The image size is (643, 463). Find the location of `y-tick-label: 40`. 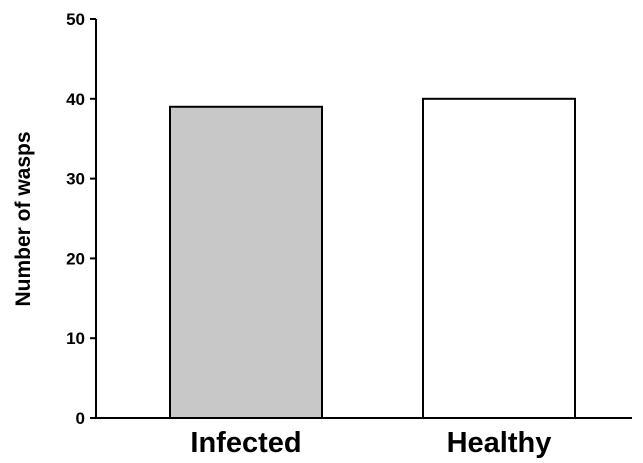

y-tick-label: 40 is located at coordinates (75, 99).